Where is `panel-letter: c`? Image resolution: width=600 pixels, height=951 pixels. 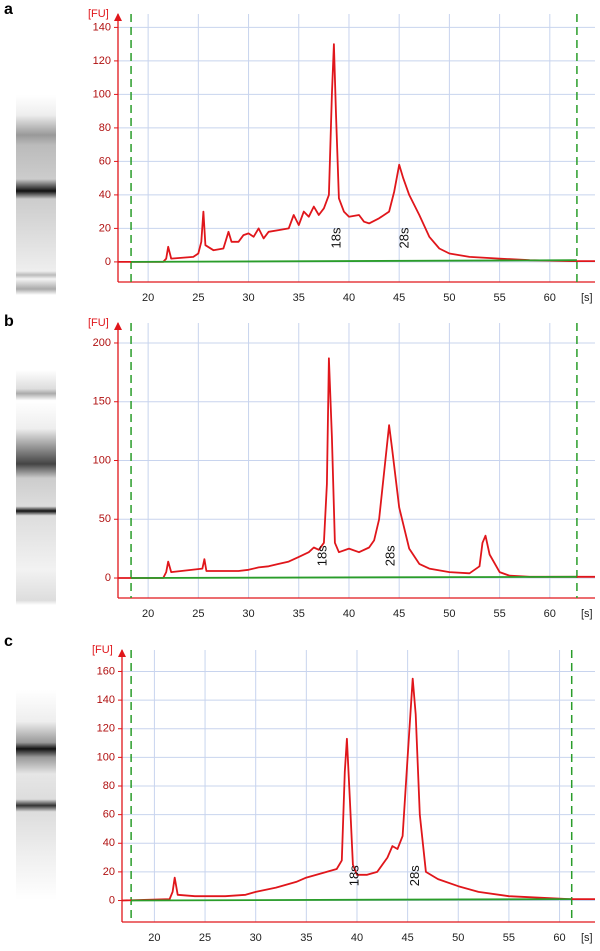 panel-letter: c is located at coordinates (8, 641).